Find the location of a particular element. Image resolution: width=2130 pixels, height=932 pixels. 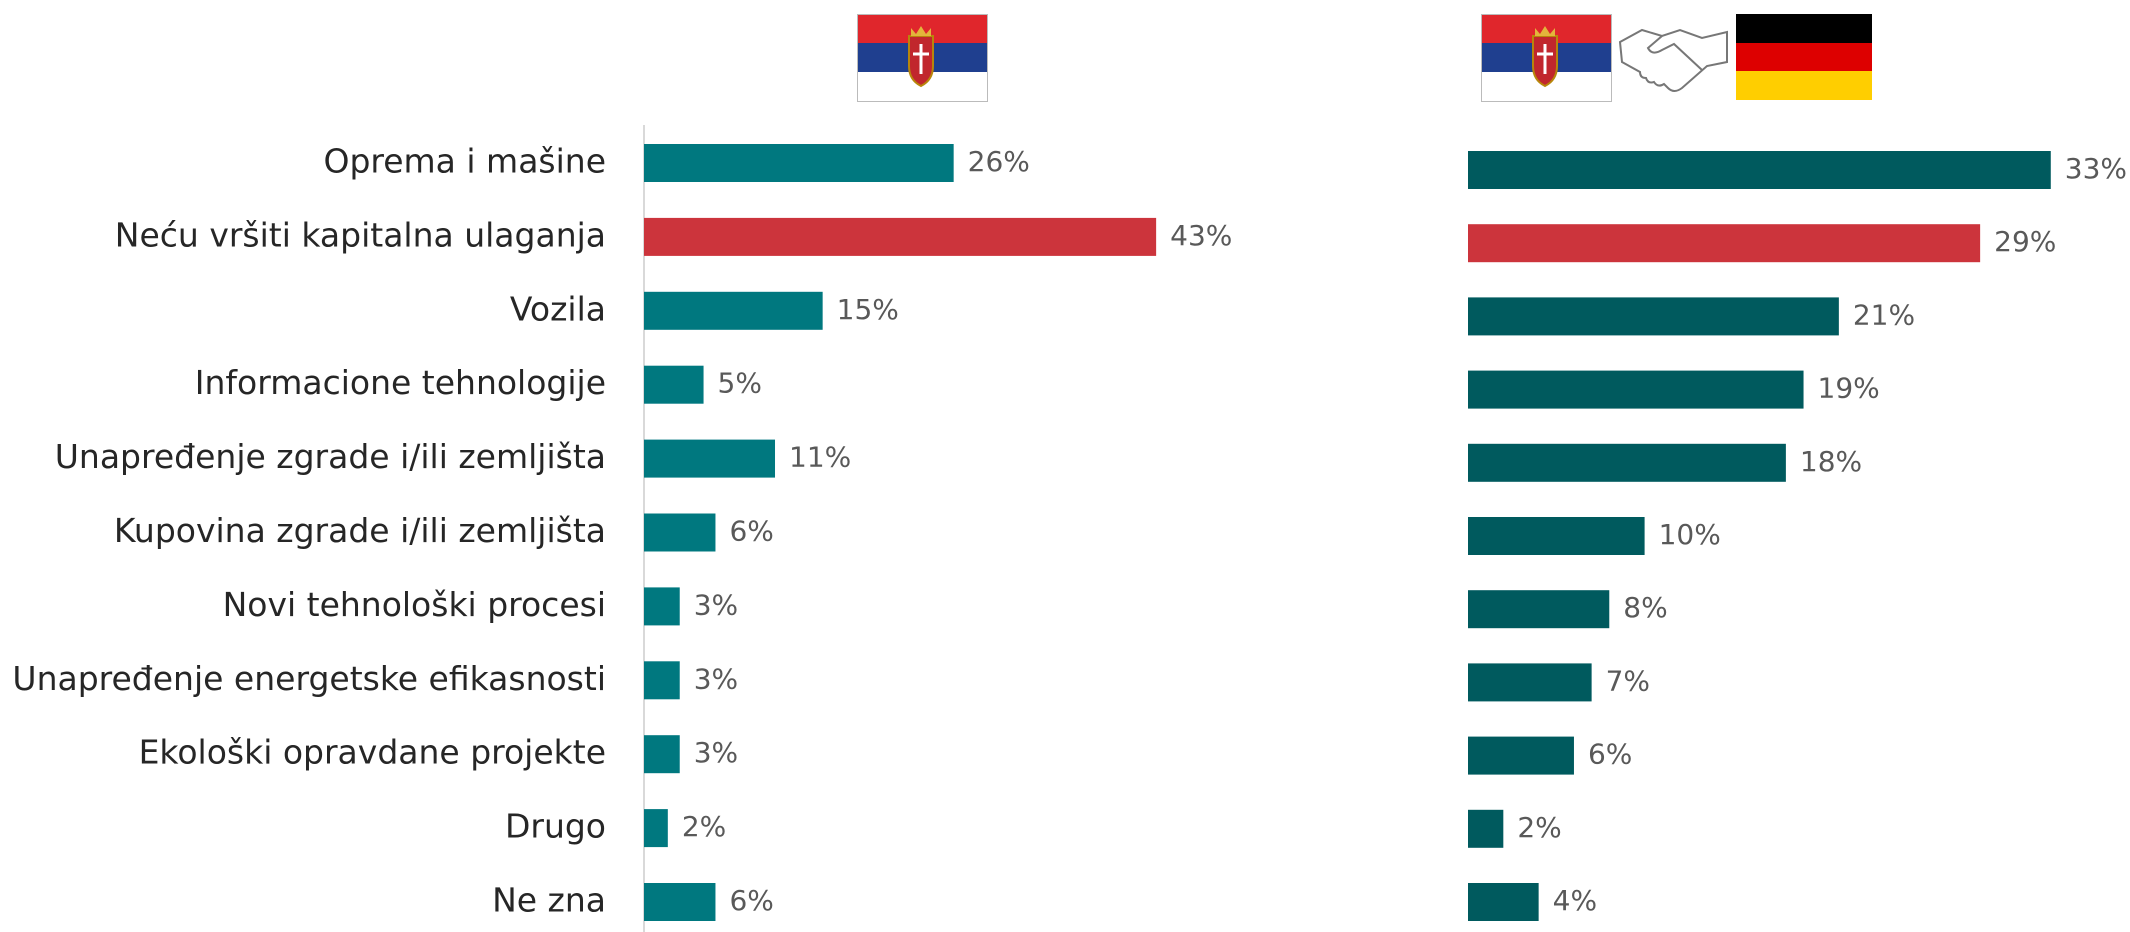

value-label: 8% is located at coordinates (1645, 607).